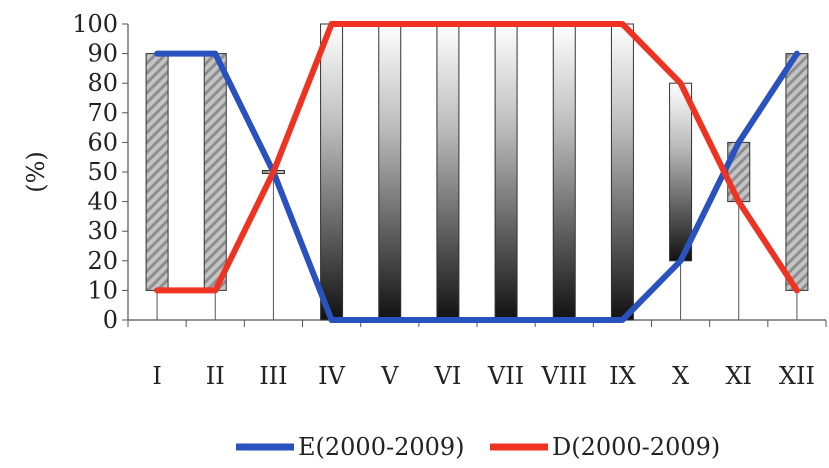 The image size is (829, 468). What do you see at coordinates (622, 376) in the screenshot?
I see `x-tick-label: IX` at bounding box center [622, 376].